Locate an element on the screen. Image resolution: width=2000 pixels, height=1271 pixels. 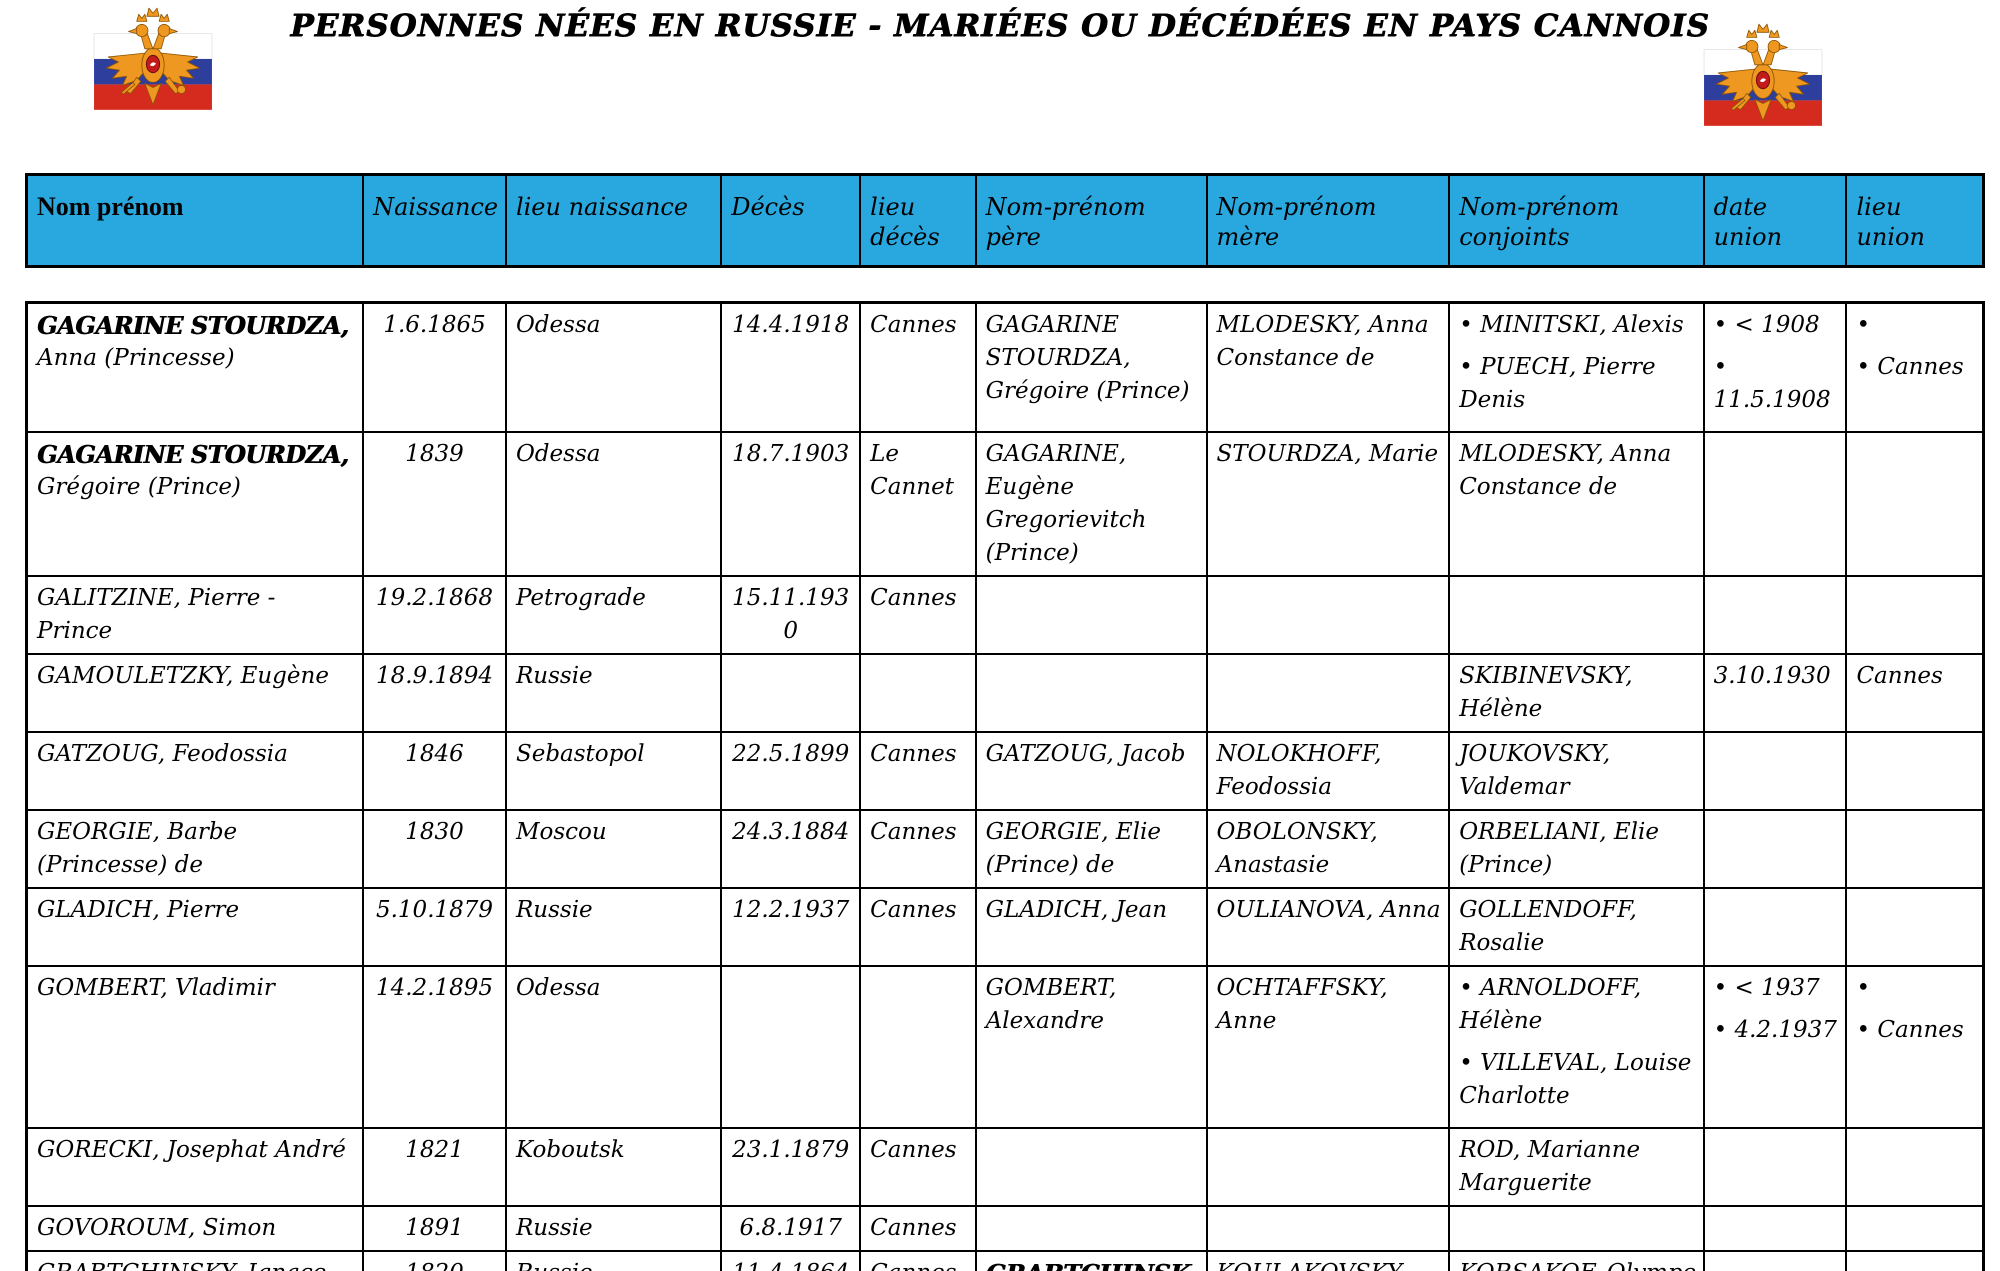
cell-naissance: 1891 is located at coordinates (434, 1228).